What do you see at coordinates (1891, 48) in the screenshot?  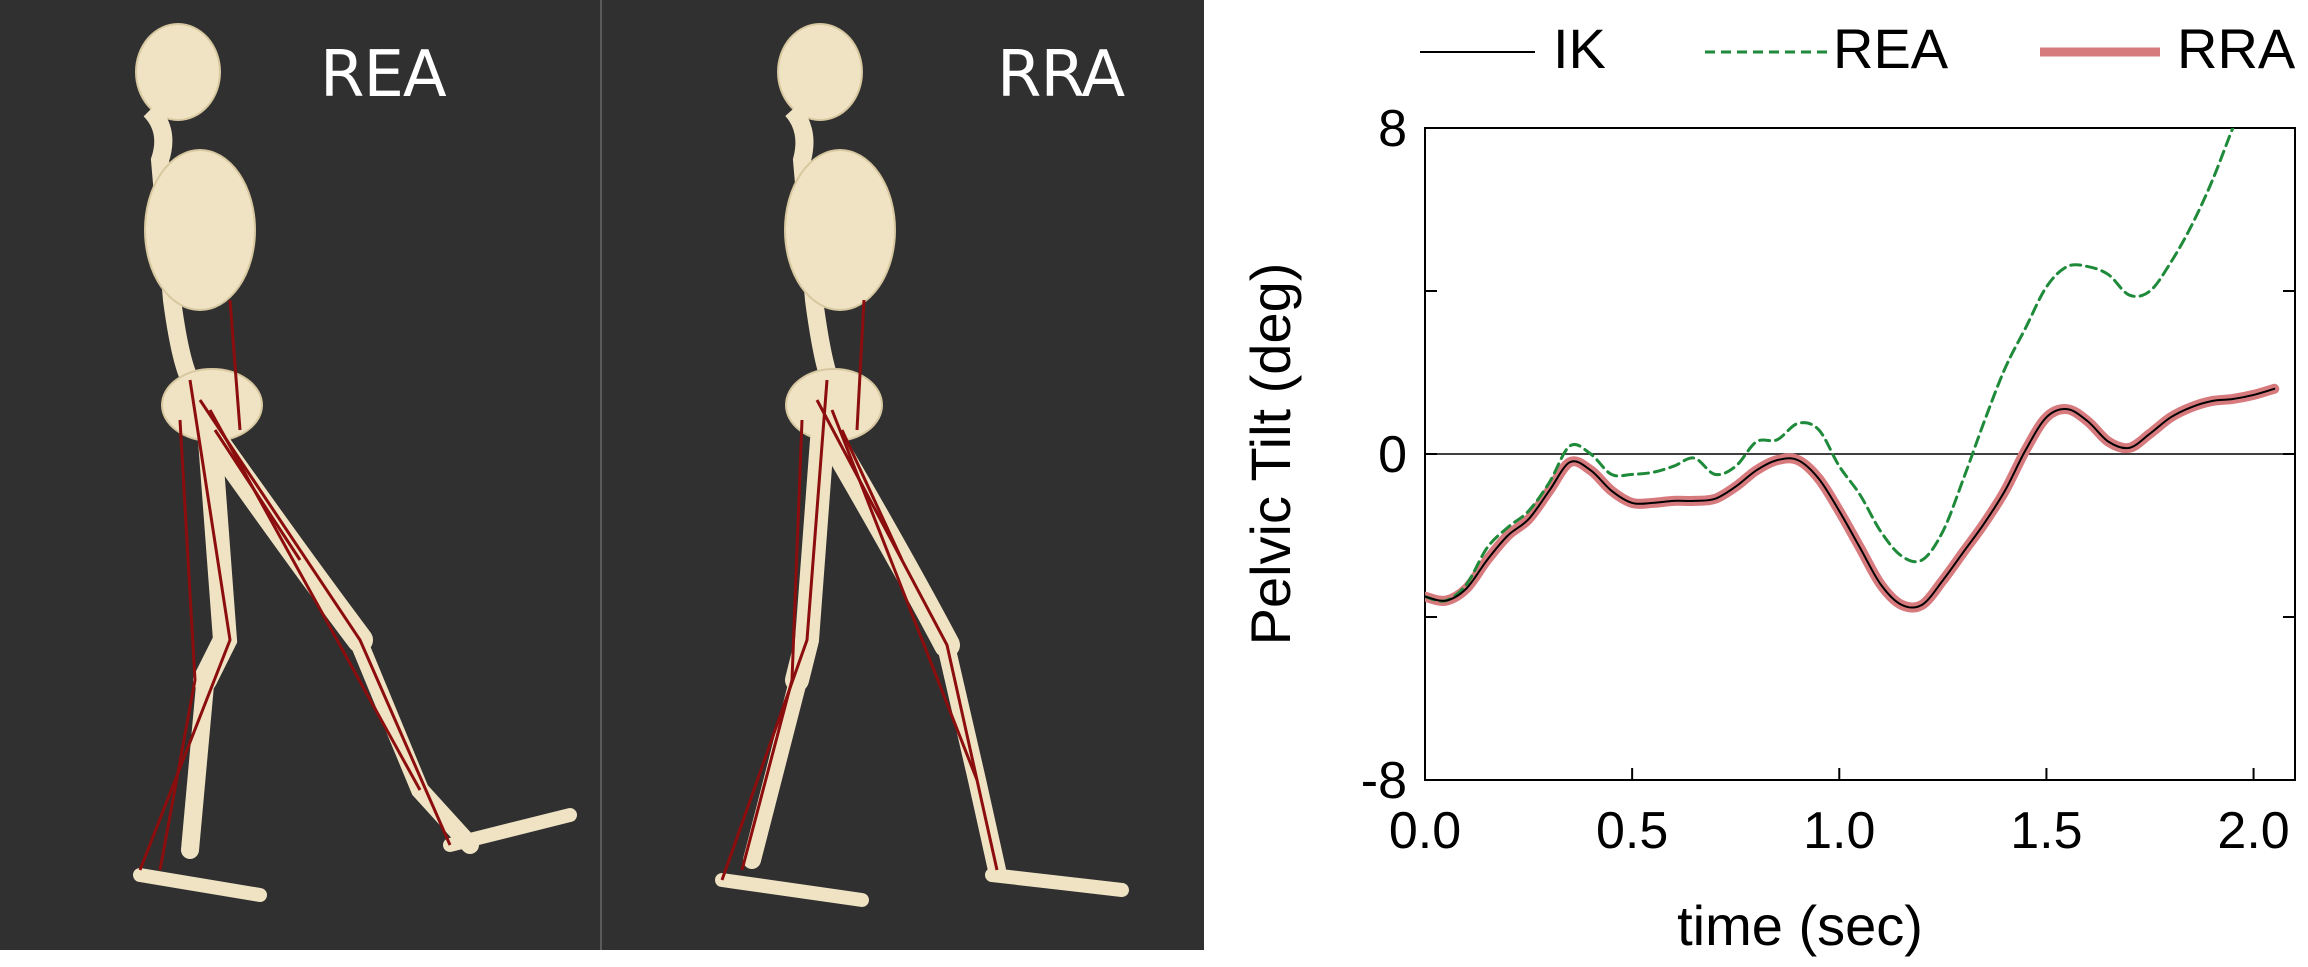 I see `legend-rea-label: REA` at bounding box center [1891, 48].